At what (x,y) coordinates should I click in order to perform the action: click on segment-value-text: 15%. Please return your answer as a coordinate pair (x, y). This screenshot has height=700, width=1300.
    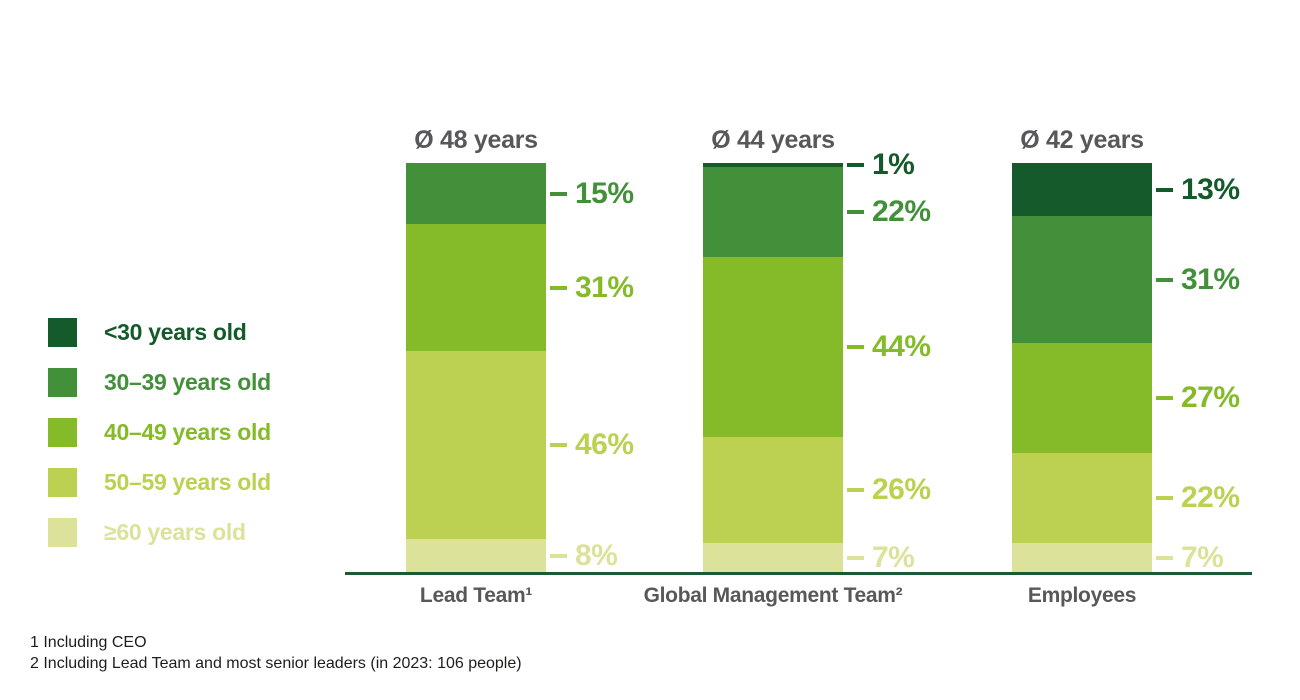
    Looking at the image, I should click on (604, 193).